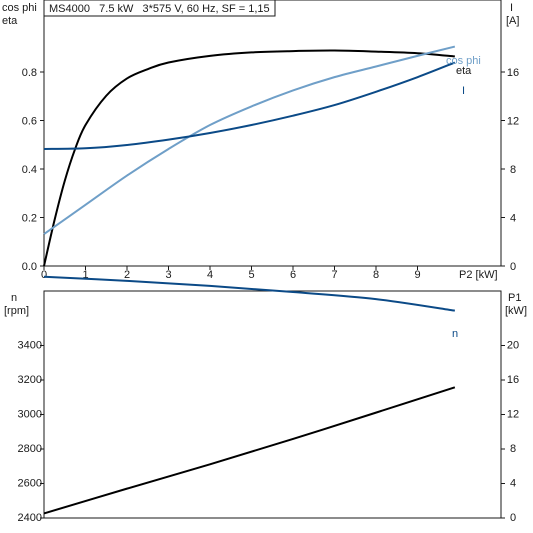 This screenshot has height=533, width=533. Describe the element at coordinates (514, 298) in the screenshot. I see `bottom-right-axis-label-line1: P1` at that location.